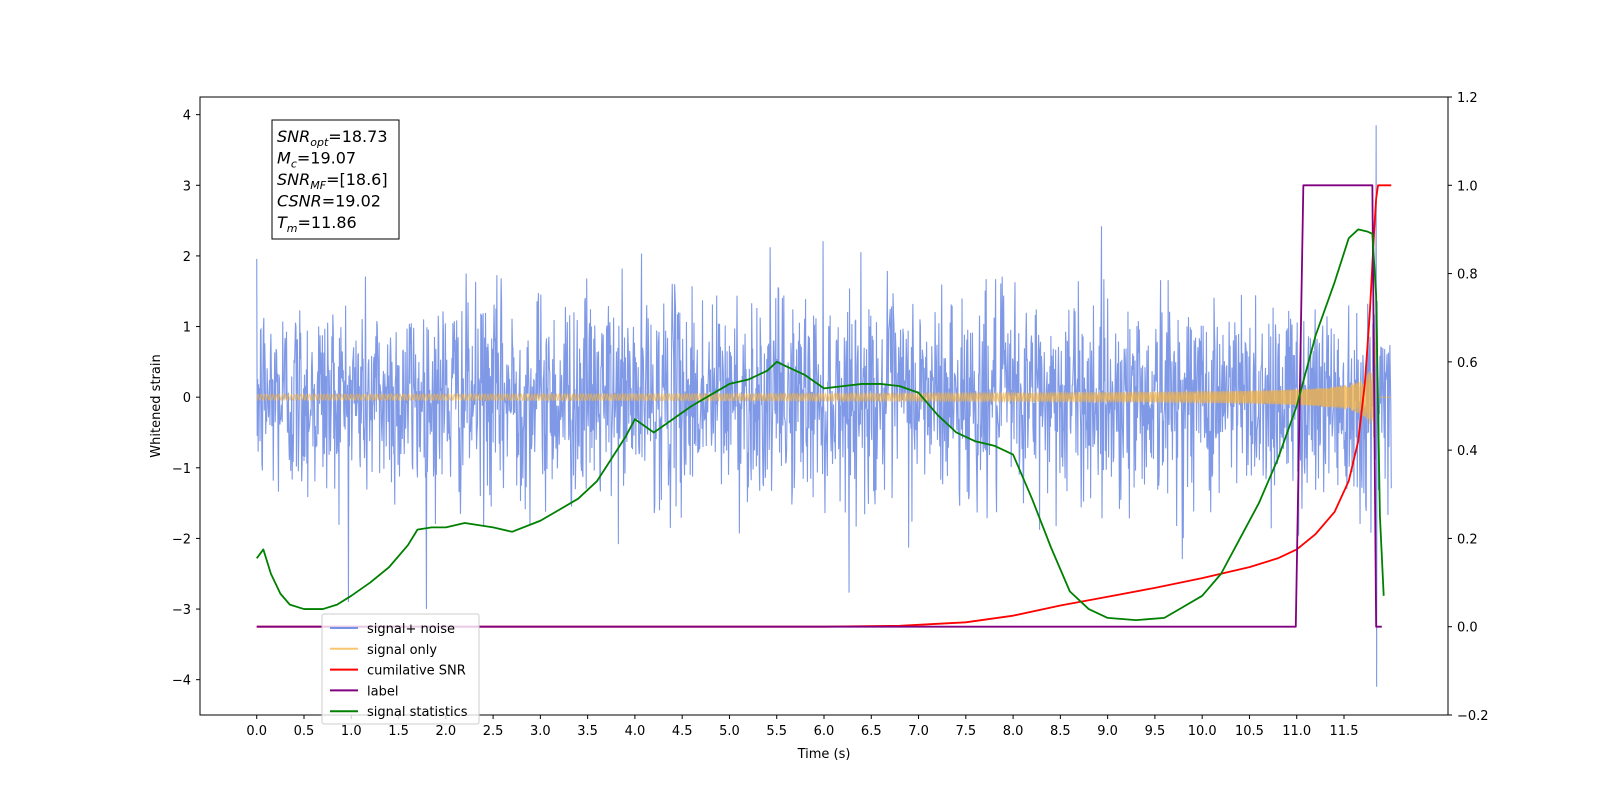 The image size is (1600, 800). What do you see at coordinates (411, 629) in the screenshot?
I see `legend-label: signal+ noise` at bounding box center [411, 629].